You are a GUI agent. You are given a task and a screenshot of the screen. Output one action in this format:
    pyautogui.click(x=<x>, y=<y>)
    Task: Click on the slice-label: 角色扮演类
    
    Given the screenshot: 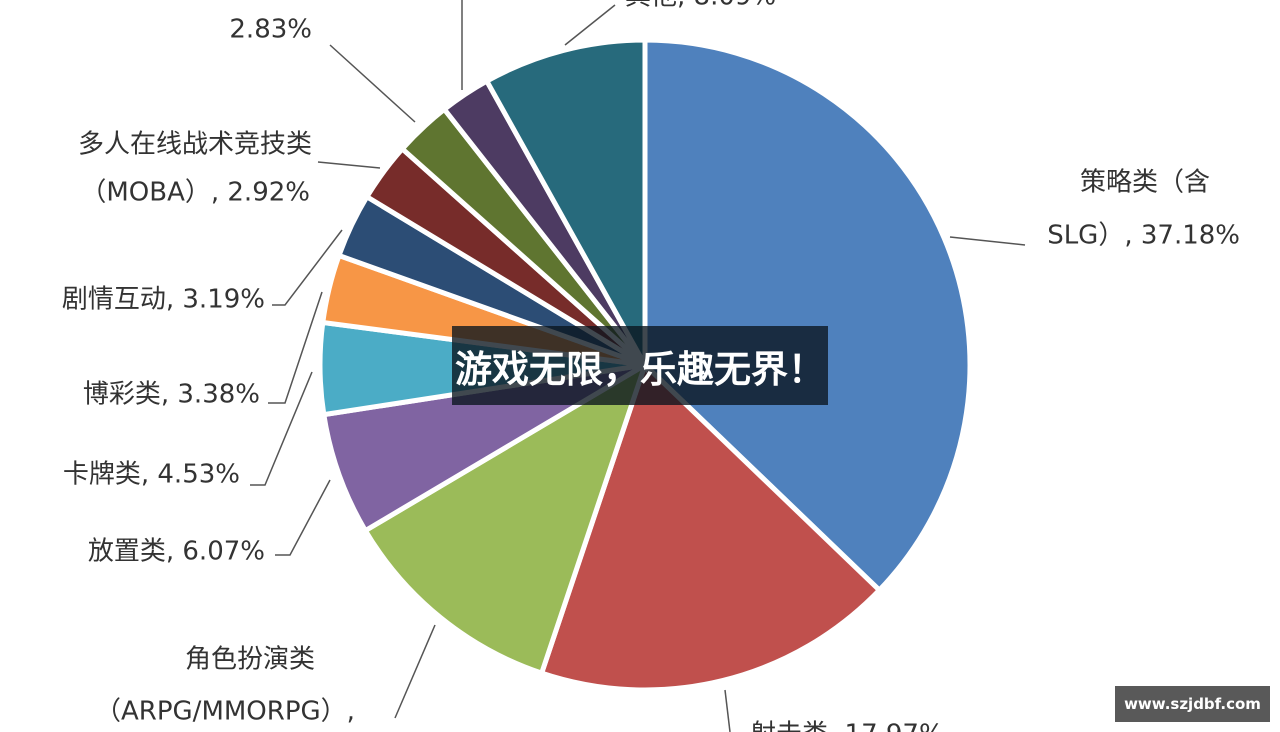 What is the action you would take?
    pyautogui.click(x=250, y=660)
    